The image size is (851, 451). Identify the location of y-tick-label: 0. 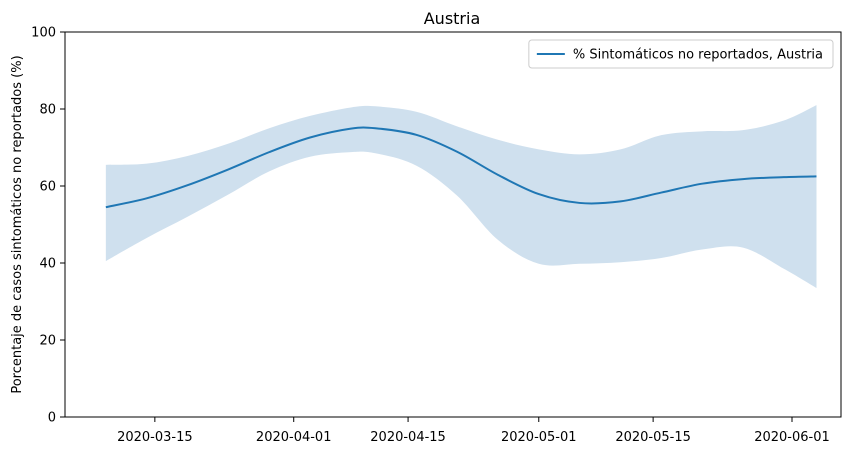
(52, 418).